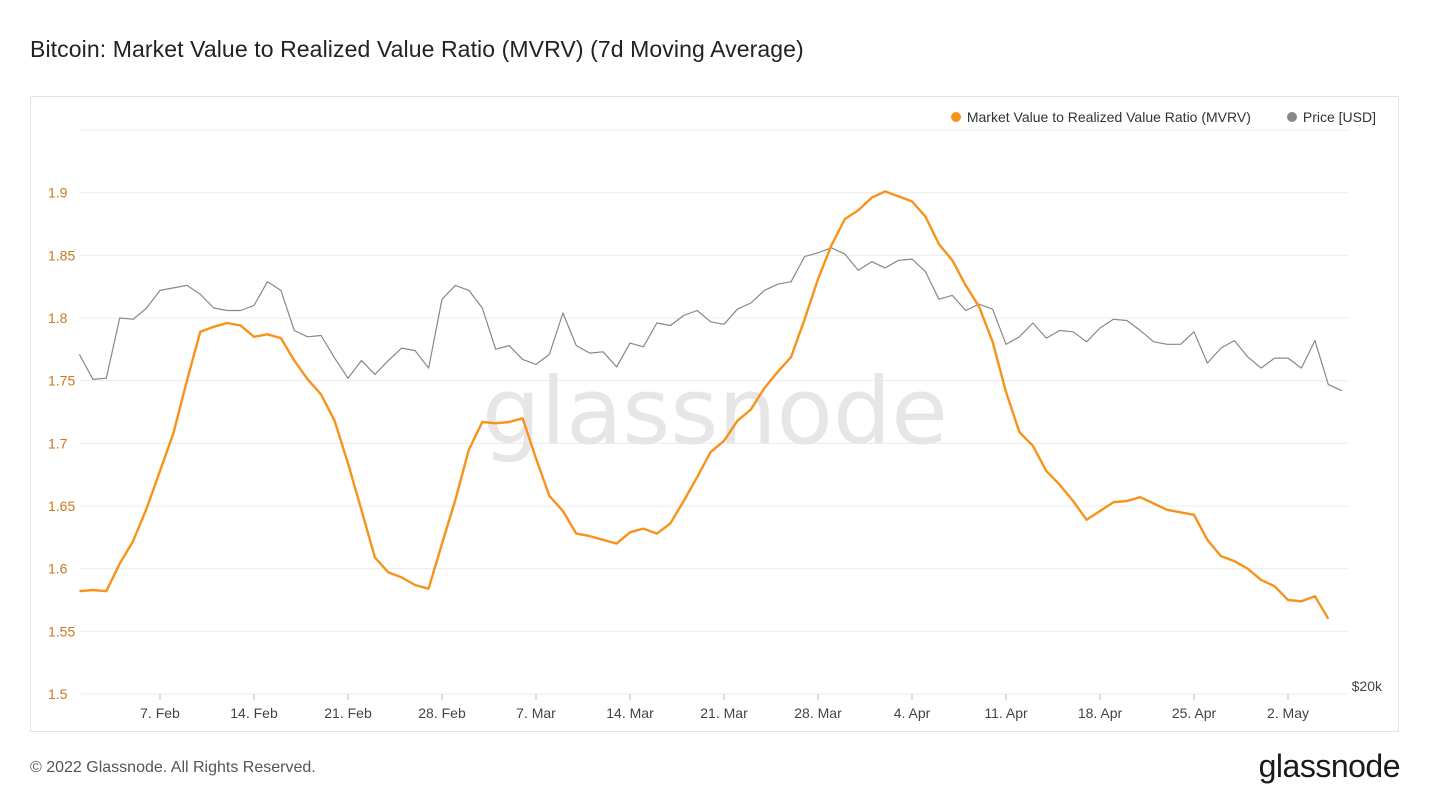 The height and width of the screenshot is (805, 1430). I want to click on x-tick-label: 25. Apr, so click(1194, 713).